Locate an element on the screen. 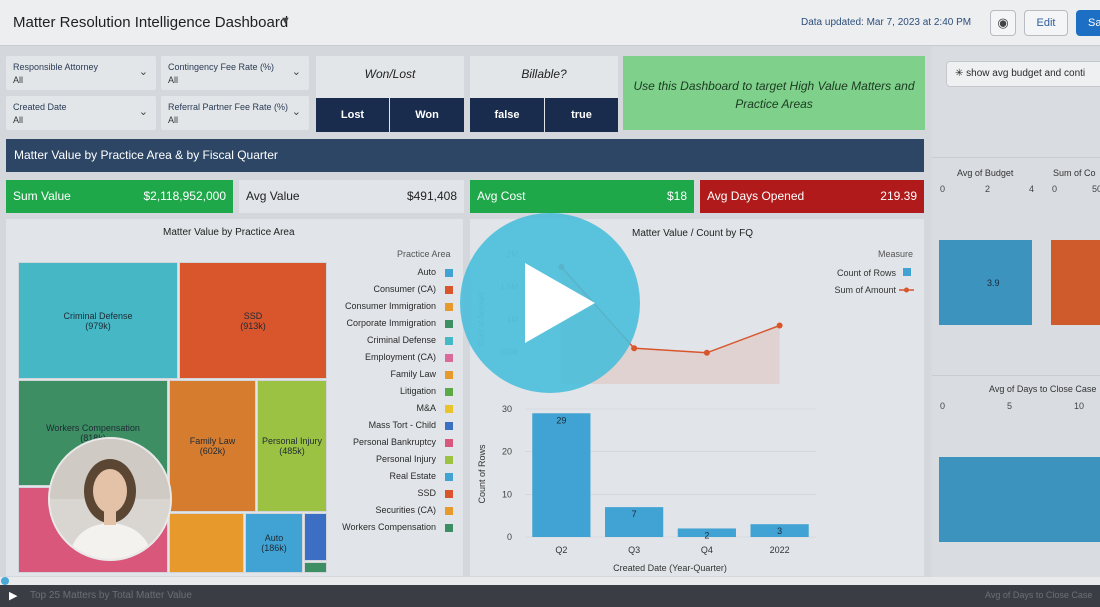 This screenshot has width=1100, height=607. legend-item: Real Estate is located at coordinates (412, 476).